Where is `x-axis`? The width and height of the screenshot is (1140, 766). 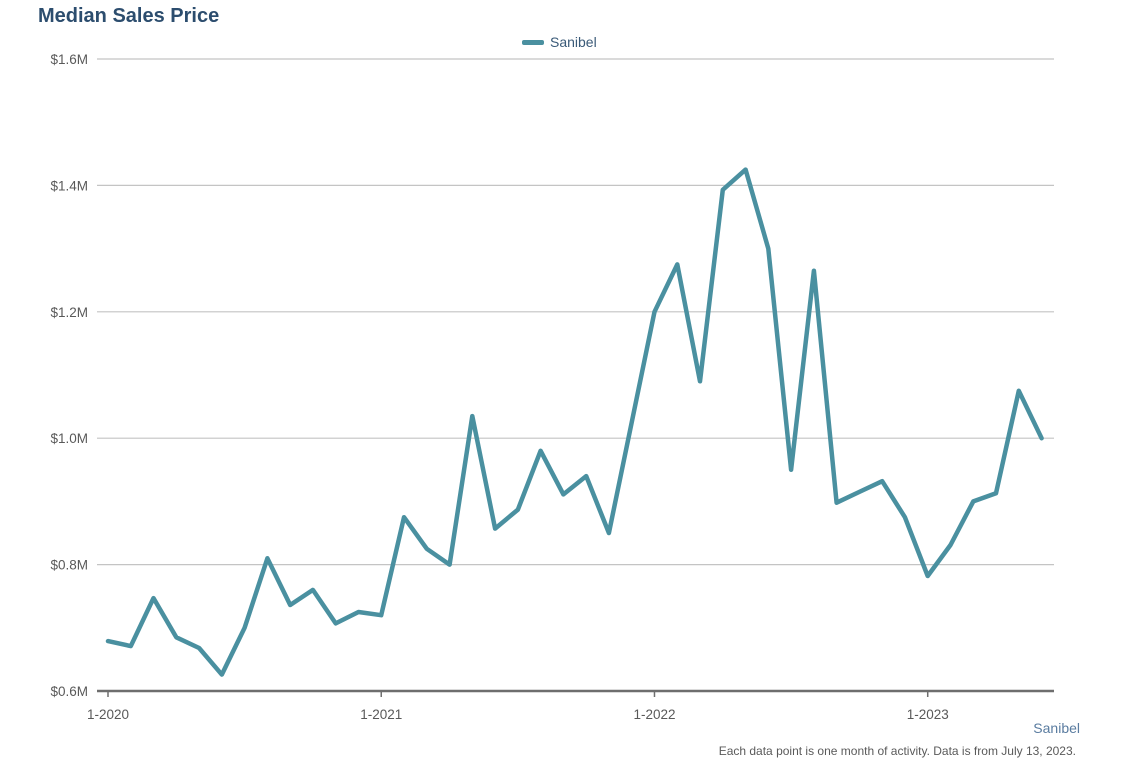 x-axis is located at coordinates (575, 693).